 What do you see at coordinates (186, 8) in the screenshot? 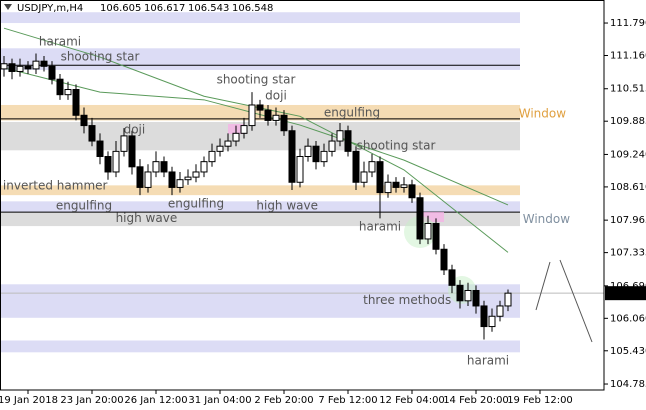
I see `header-values: 106.605 106.617 106.543 106.548` at bounding box center [186, 8].